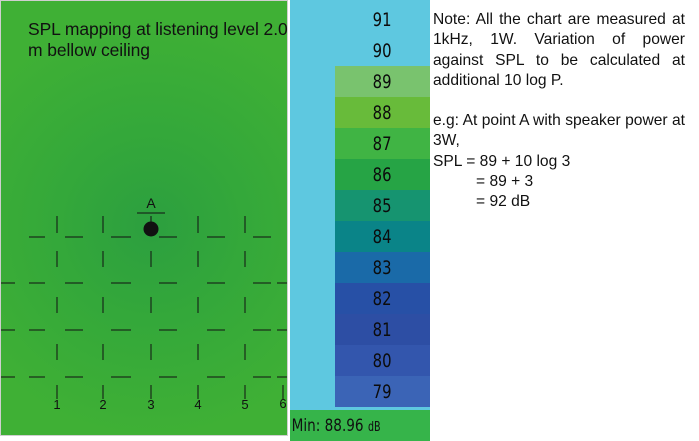 This screenshot has height=441, width=699. What do you see at coordinates (150, 404) in the screenshot?
I see `axis-label-3: 3` at bounding box center [150, 404].